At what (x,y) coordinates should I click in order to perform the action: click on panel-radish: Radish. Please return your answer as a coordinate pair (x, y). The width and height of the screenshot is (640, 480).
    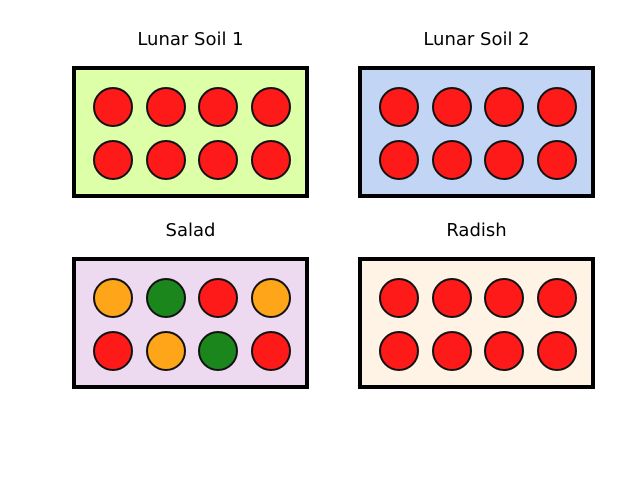
    Looking at the image, I should click on (476, 303).